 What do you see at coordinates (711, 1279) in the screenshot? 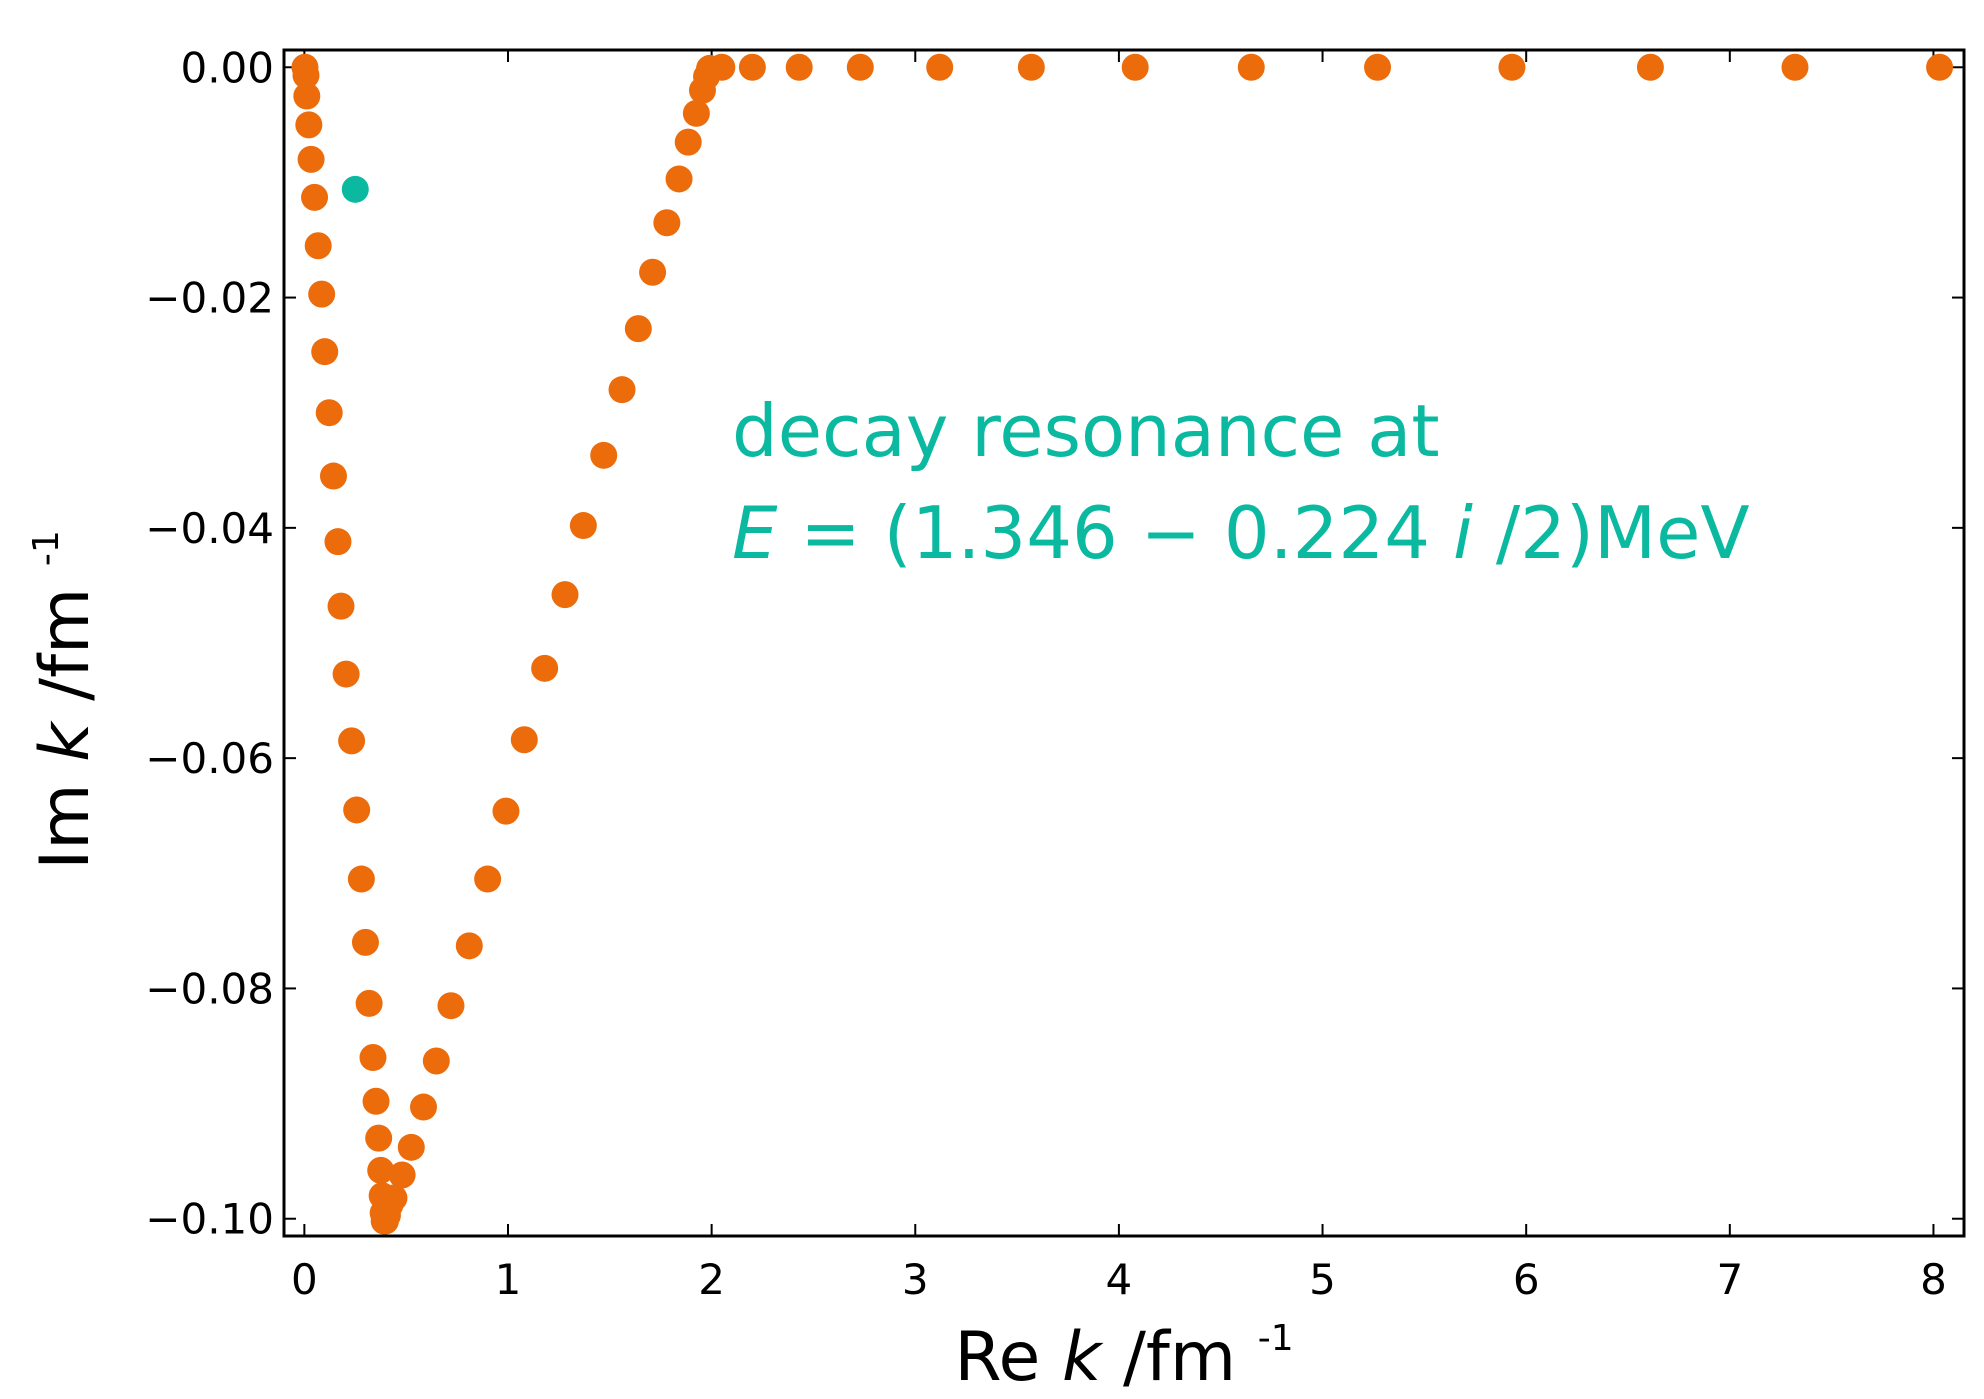
I see `x-tick-label: 2` at bounding box center [711, 1279].